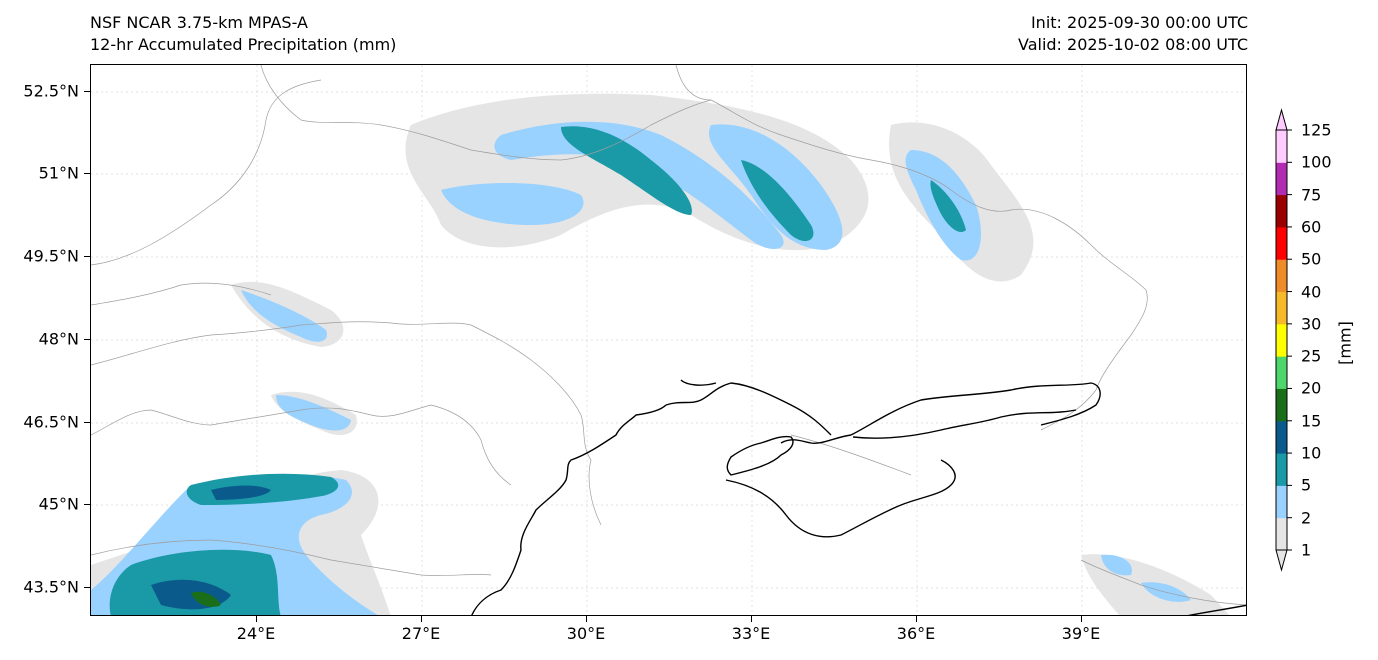  I want to click on lon-label: 33°E, so click(751, 633).